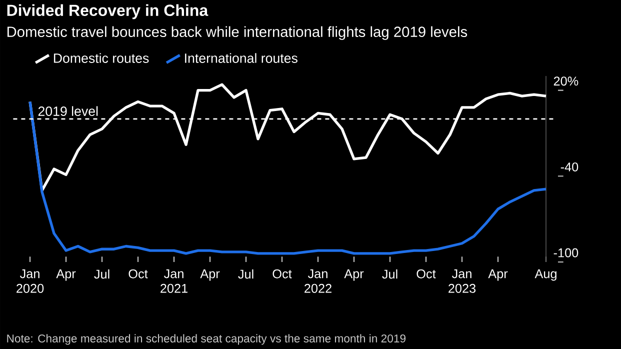  What do you see at coordinates (107, 12) in the screenshot?
I see `chart-title: Divided Recovery in China` at bounding box center [107, 12].